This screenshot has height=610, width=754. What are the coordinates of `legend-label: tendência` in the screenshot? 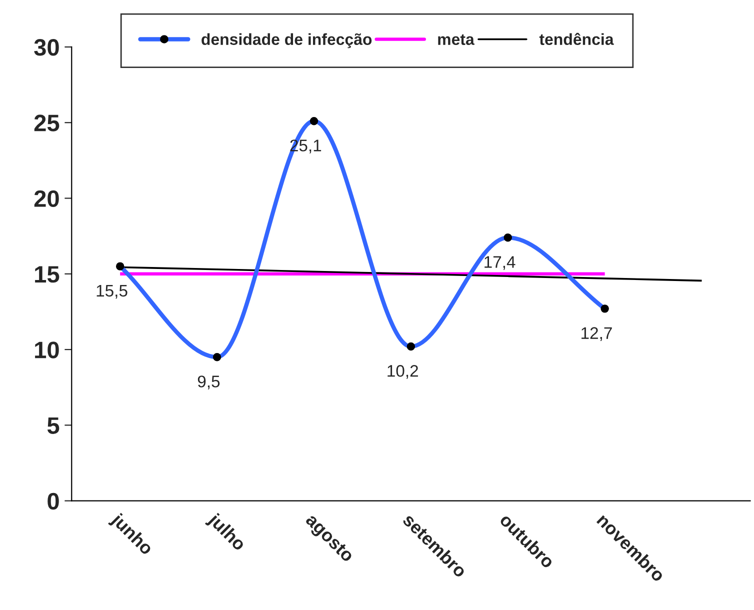 It's located at (576, 38).